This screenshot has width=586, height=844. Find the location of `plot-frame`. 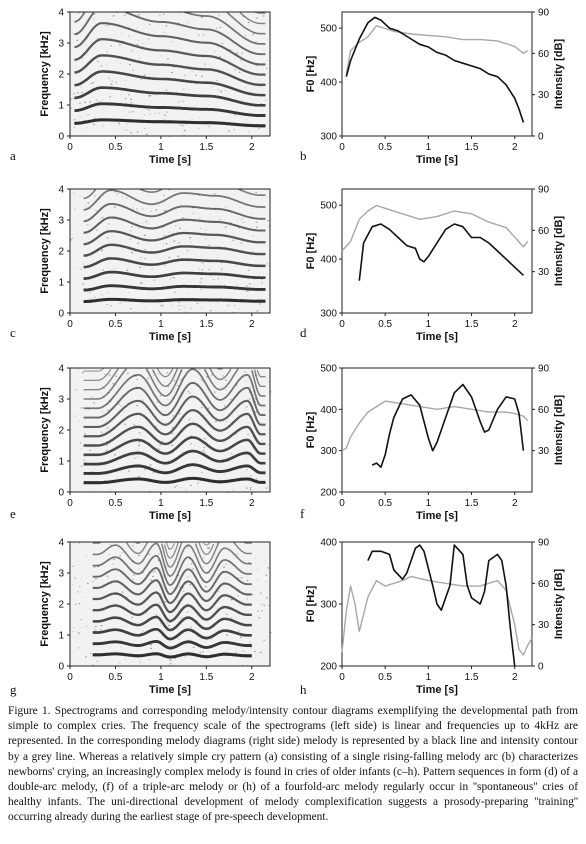

plot-frame is located at coordinates (437, 74).